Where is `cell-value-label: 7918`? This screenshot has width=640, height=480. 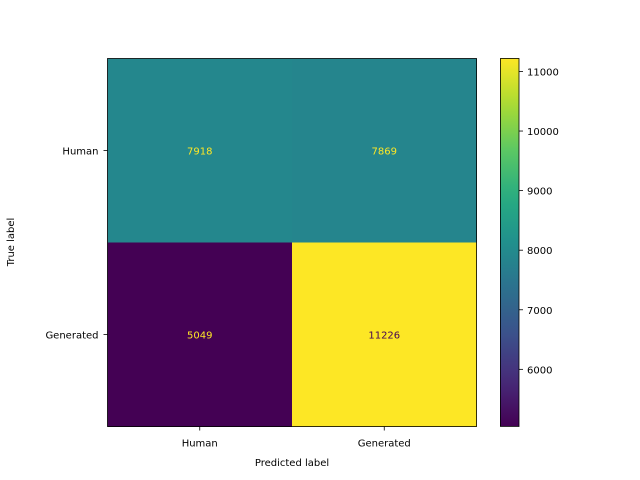
cell-value-label: 7918 is located at coordinates (199, 152).